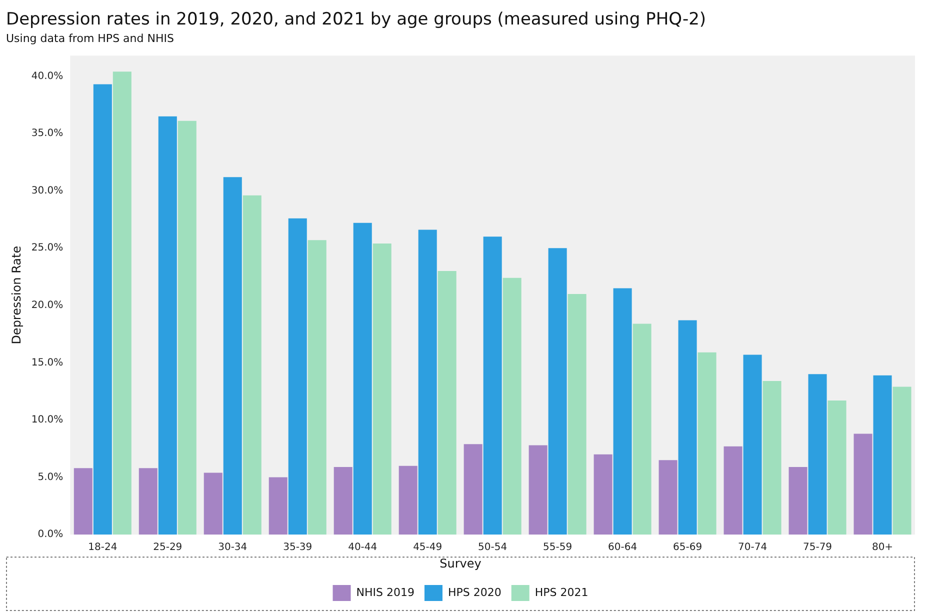  What do you see at coordinates (753, 548) in the screenshot?
I see `x-tick-label: 70-74` at bounding box center [753, 548].